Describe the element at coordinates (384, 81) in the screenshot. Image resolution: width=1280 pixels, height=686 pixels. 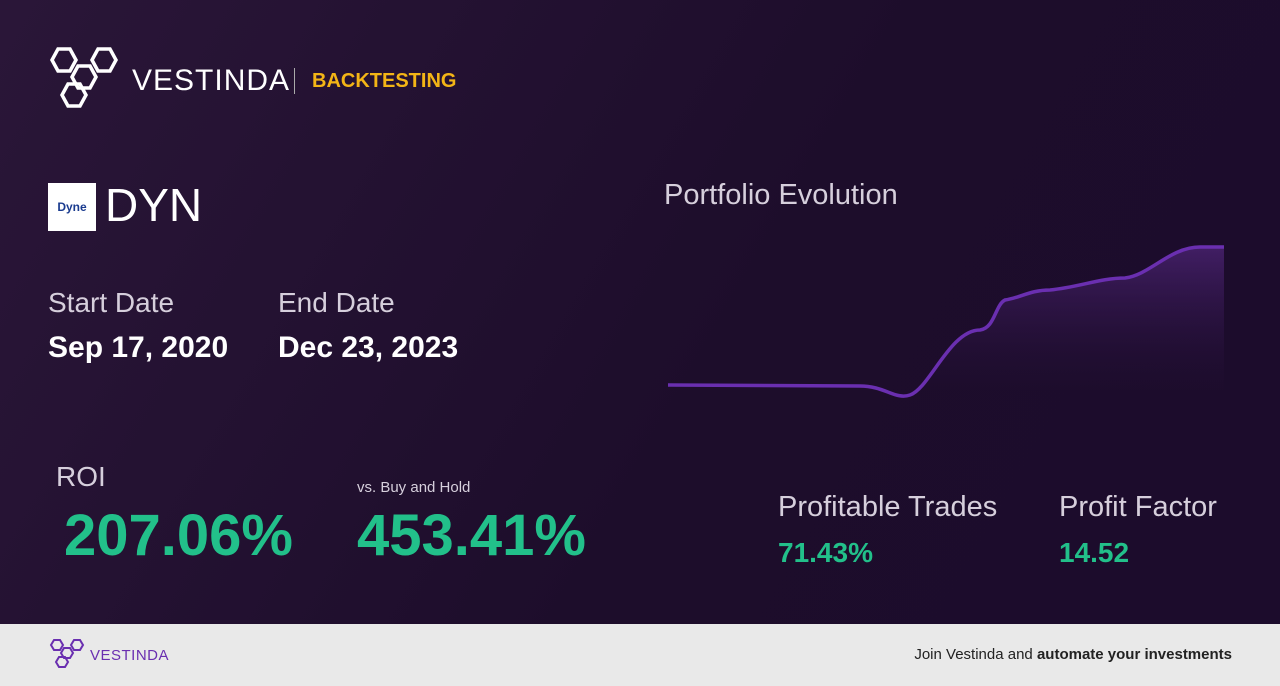
I see `section-label: BACKTESTING` at that location.